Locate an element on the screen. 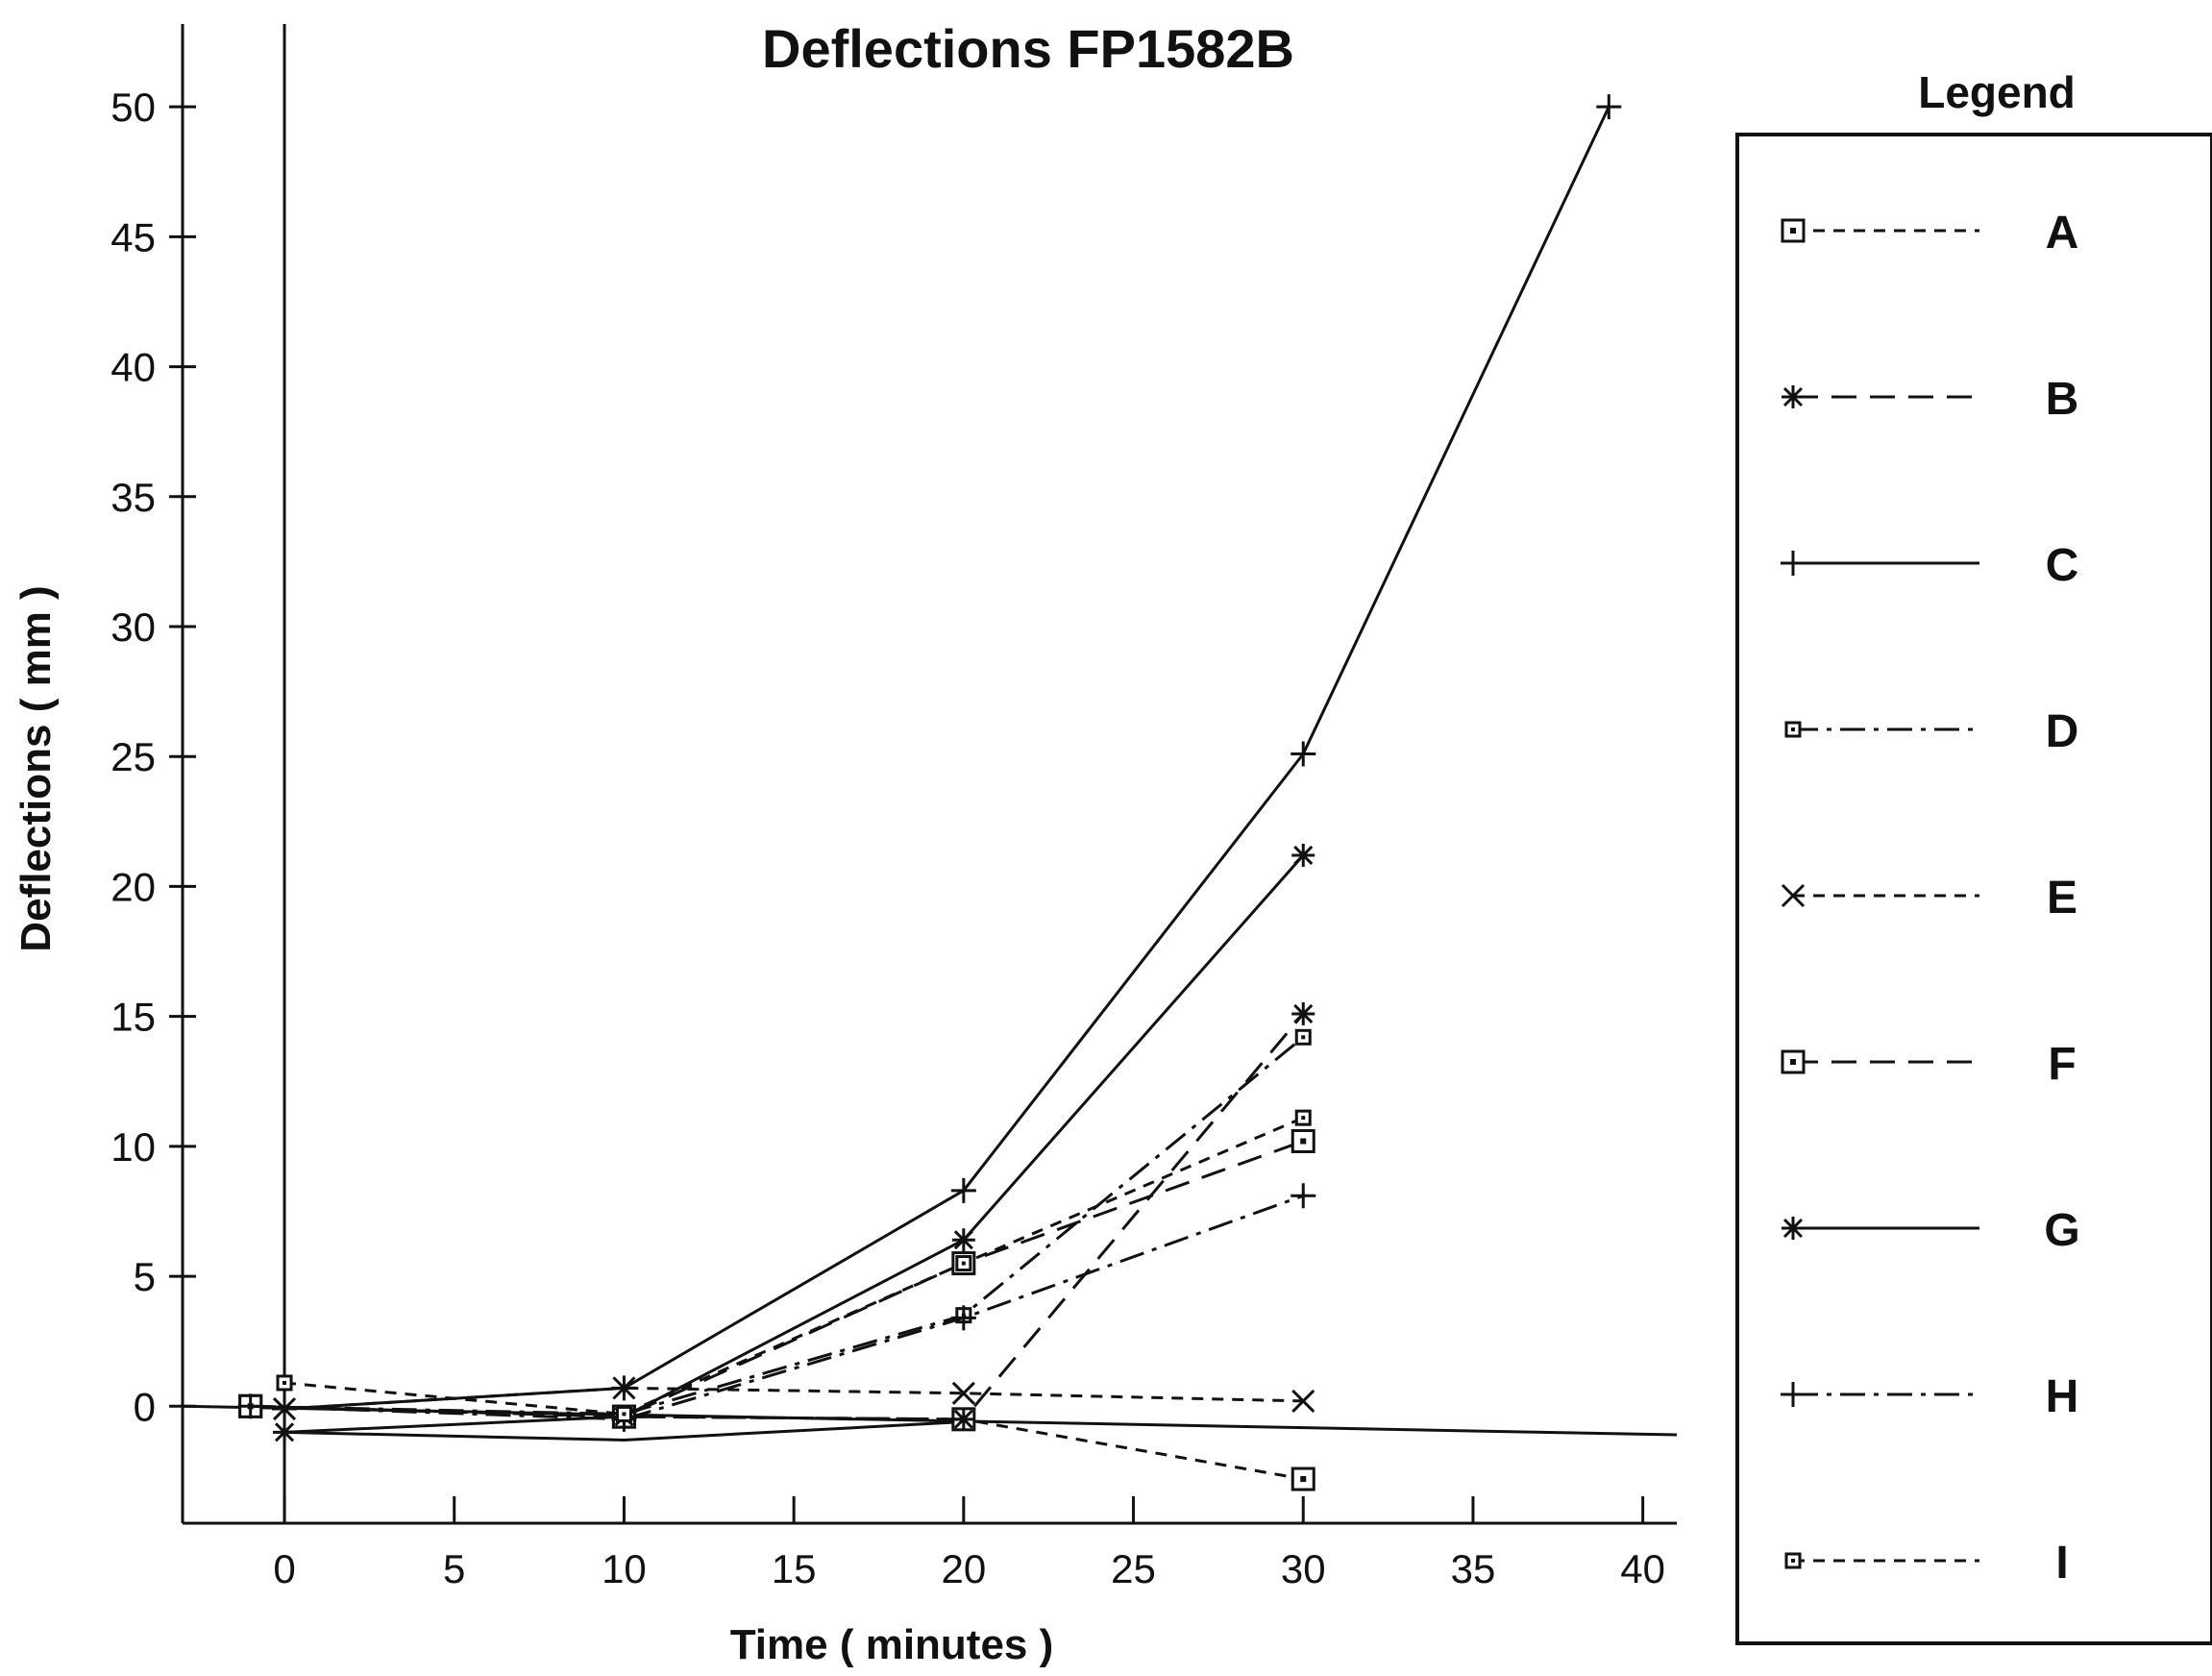  legend-item: F is located at coordinates (1929, 1064).